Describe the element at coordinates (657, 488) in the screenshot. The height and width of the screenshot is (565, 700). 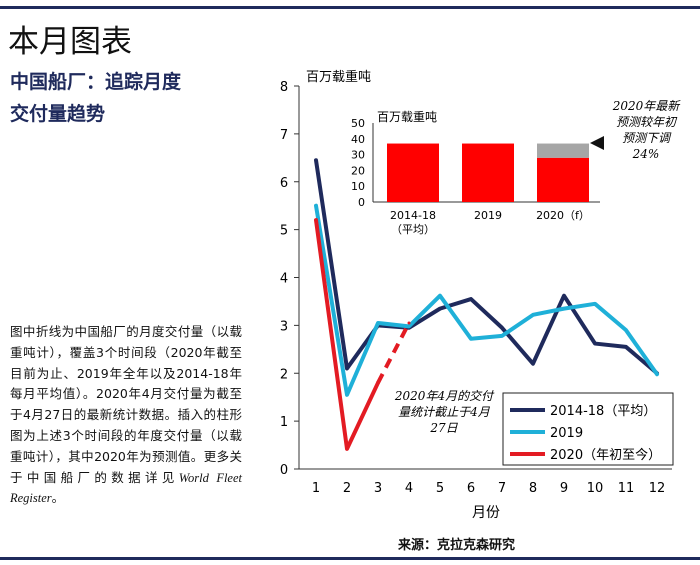
I see `x-tick-label: 12` at that location.